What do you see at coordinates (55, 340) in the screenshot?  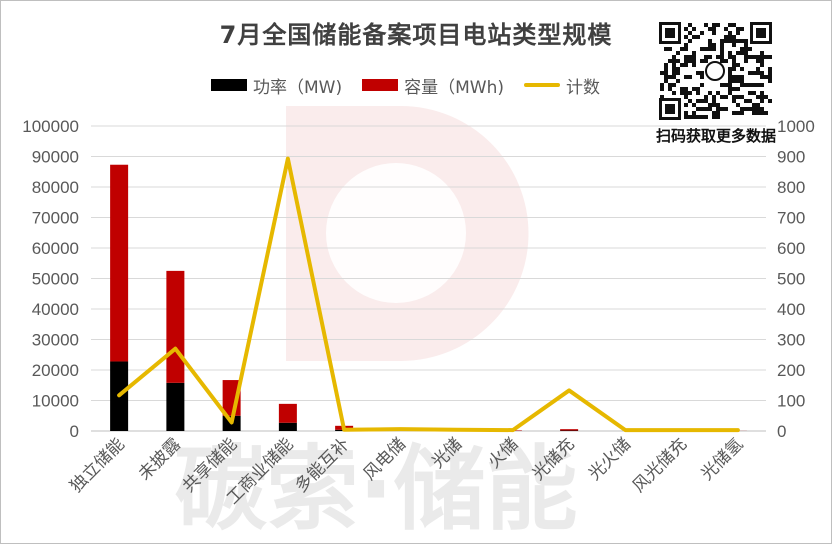 I see `left-axis-tick-label: 30000` at bounding box center [55, 340].